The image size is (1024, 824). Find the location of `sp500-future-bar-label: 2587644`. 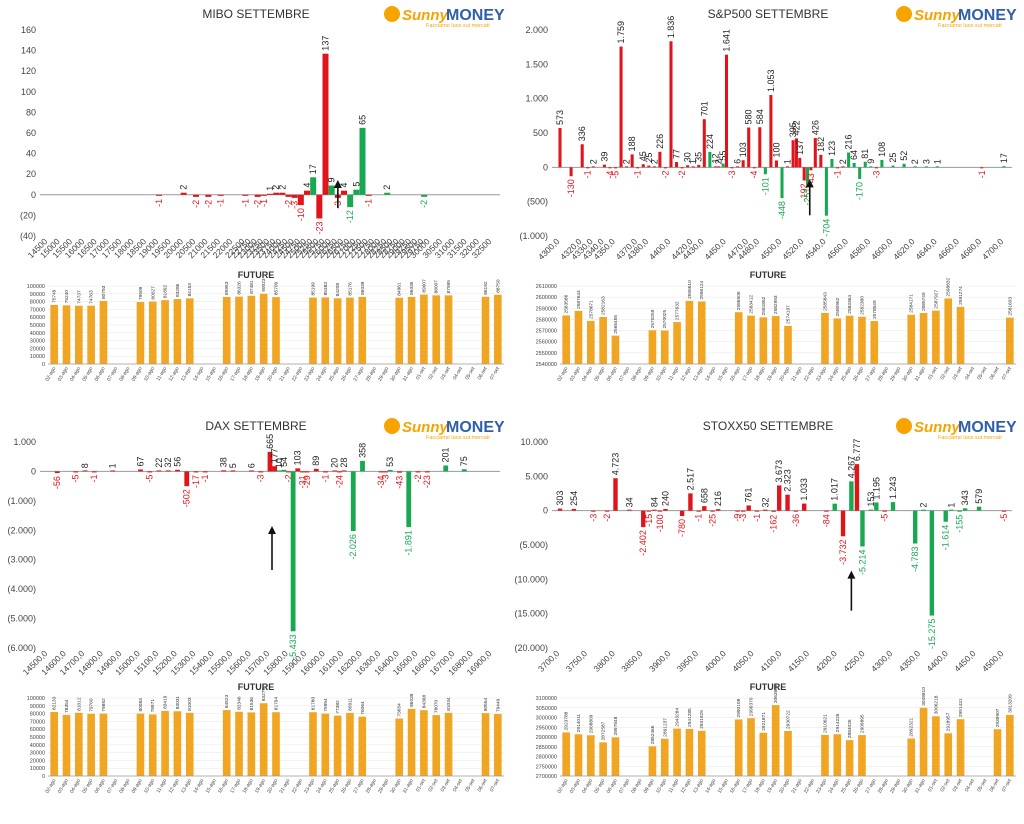

sp500-future-bar-label: 2587644 is located at coordinates (579, 299).